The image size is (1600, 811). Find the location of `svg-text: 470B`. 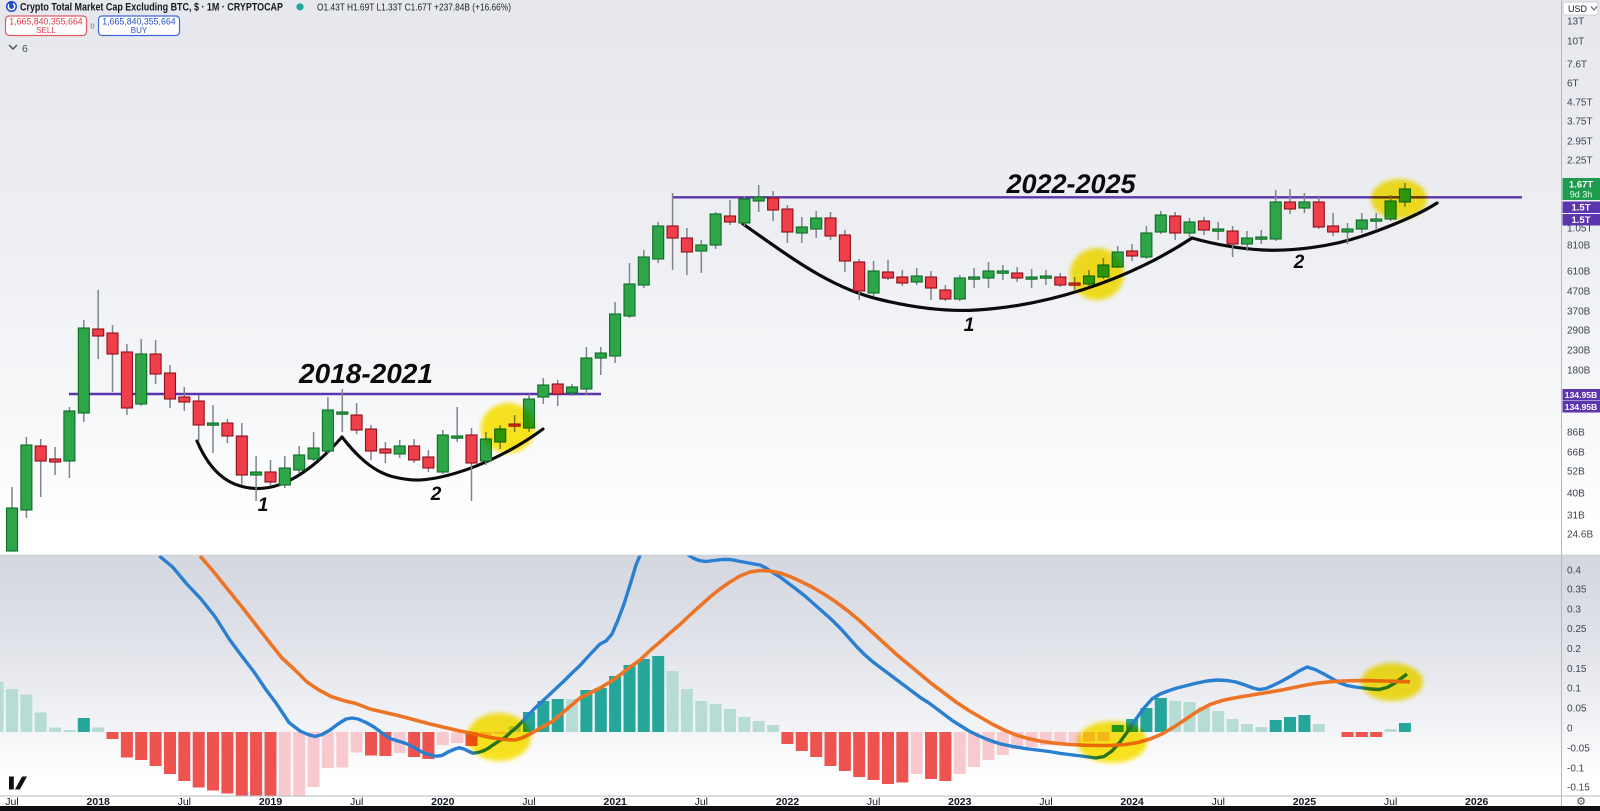

svg-text: 470B is located at coordinates (1579, 292).